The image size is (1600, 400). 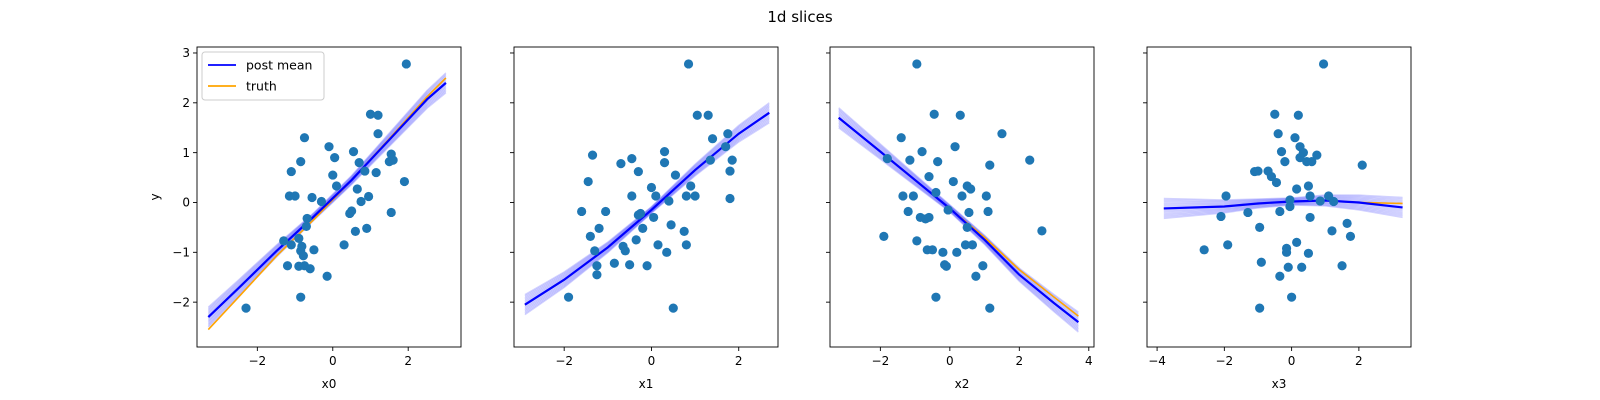 What do you see at coordinates (155, 196) in the screenshot?
I see `y-axis-label: y` at bounding box center [155, 196].